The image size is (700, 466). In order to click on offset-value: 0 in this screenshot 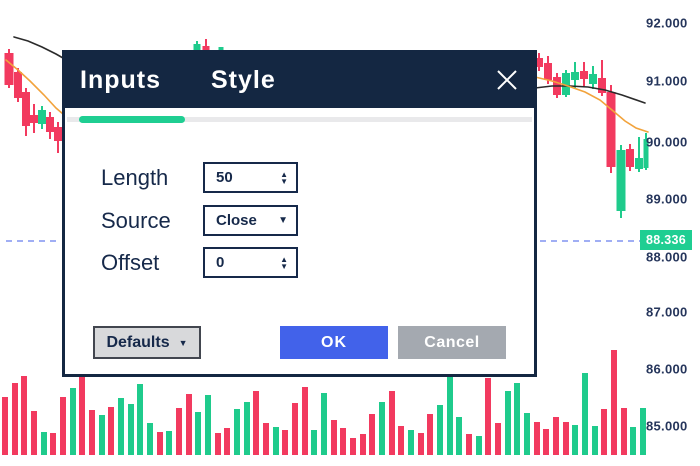, I will do `click(220, 262)`.